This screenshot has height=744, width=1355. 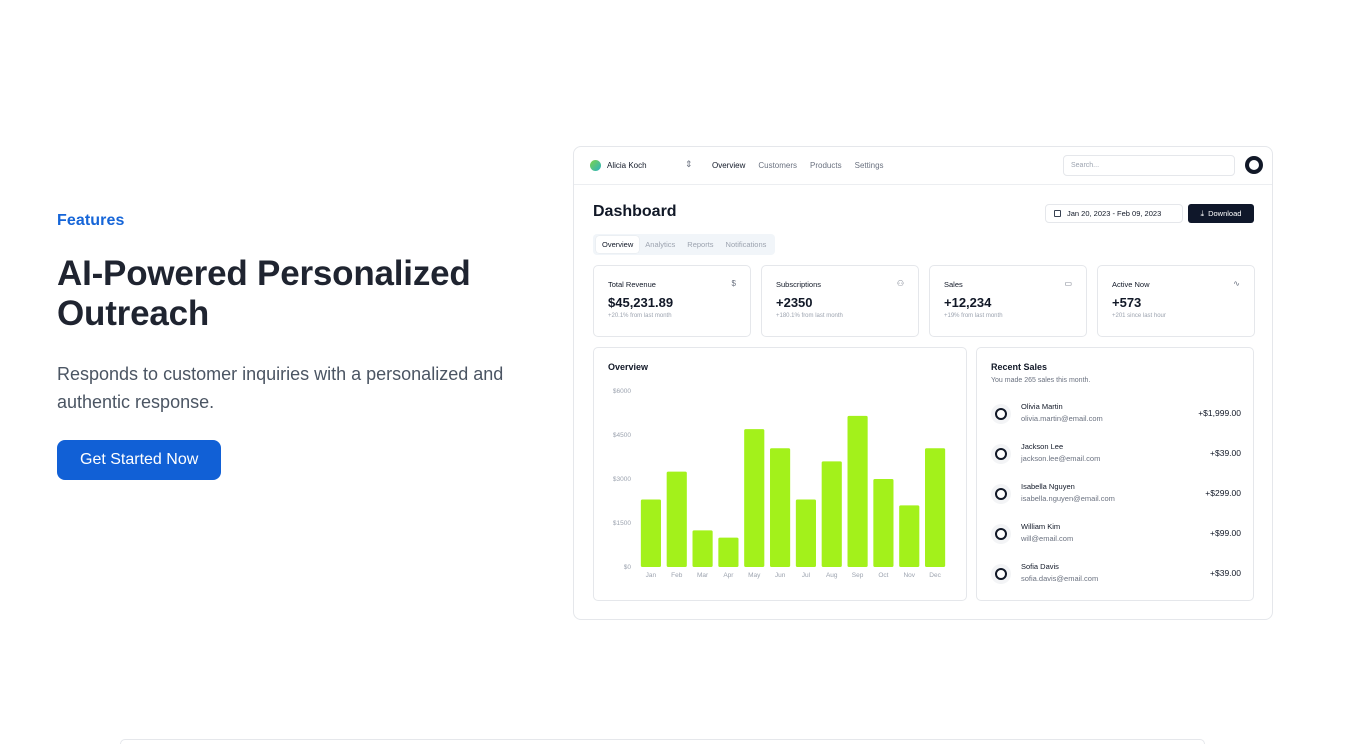 What do you see at coordinates (1114, 213) in the screenshot?
I see `date-range-picker: Jan 20, 2023 - Feb 09, 2023` at bounding box center [1114, 213].